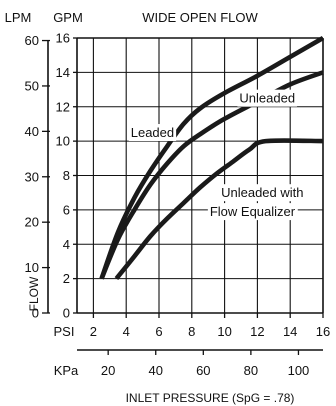 The height and width of the screenshot is (406, 336). I want to click on series-annotation-label: Unleaded with, so click(262, 192).